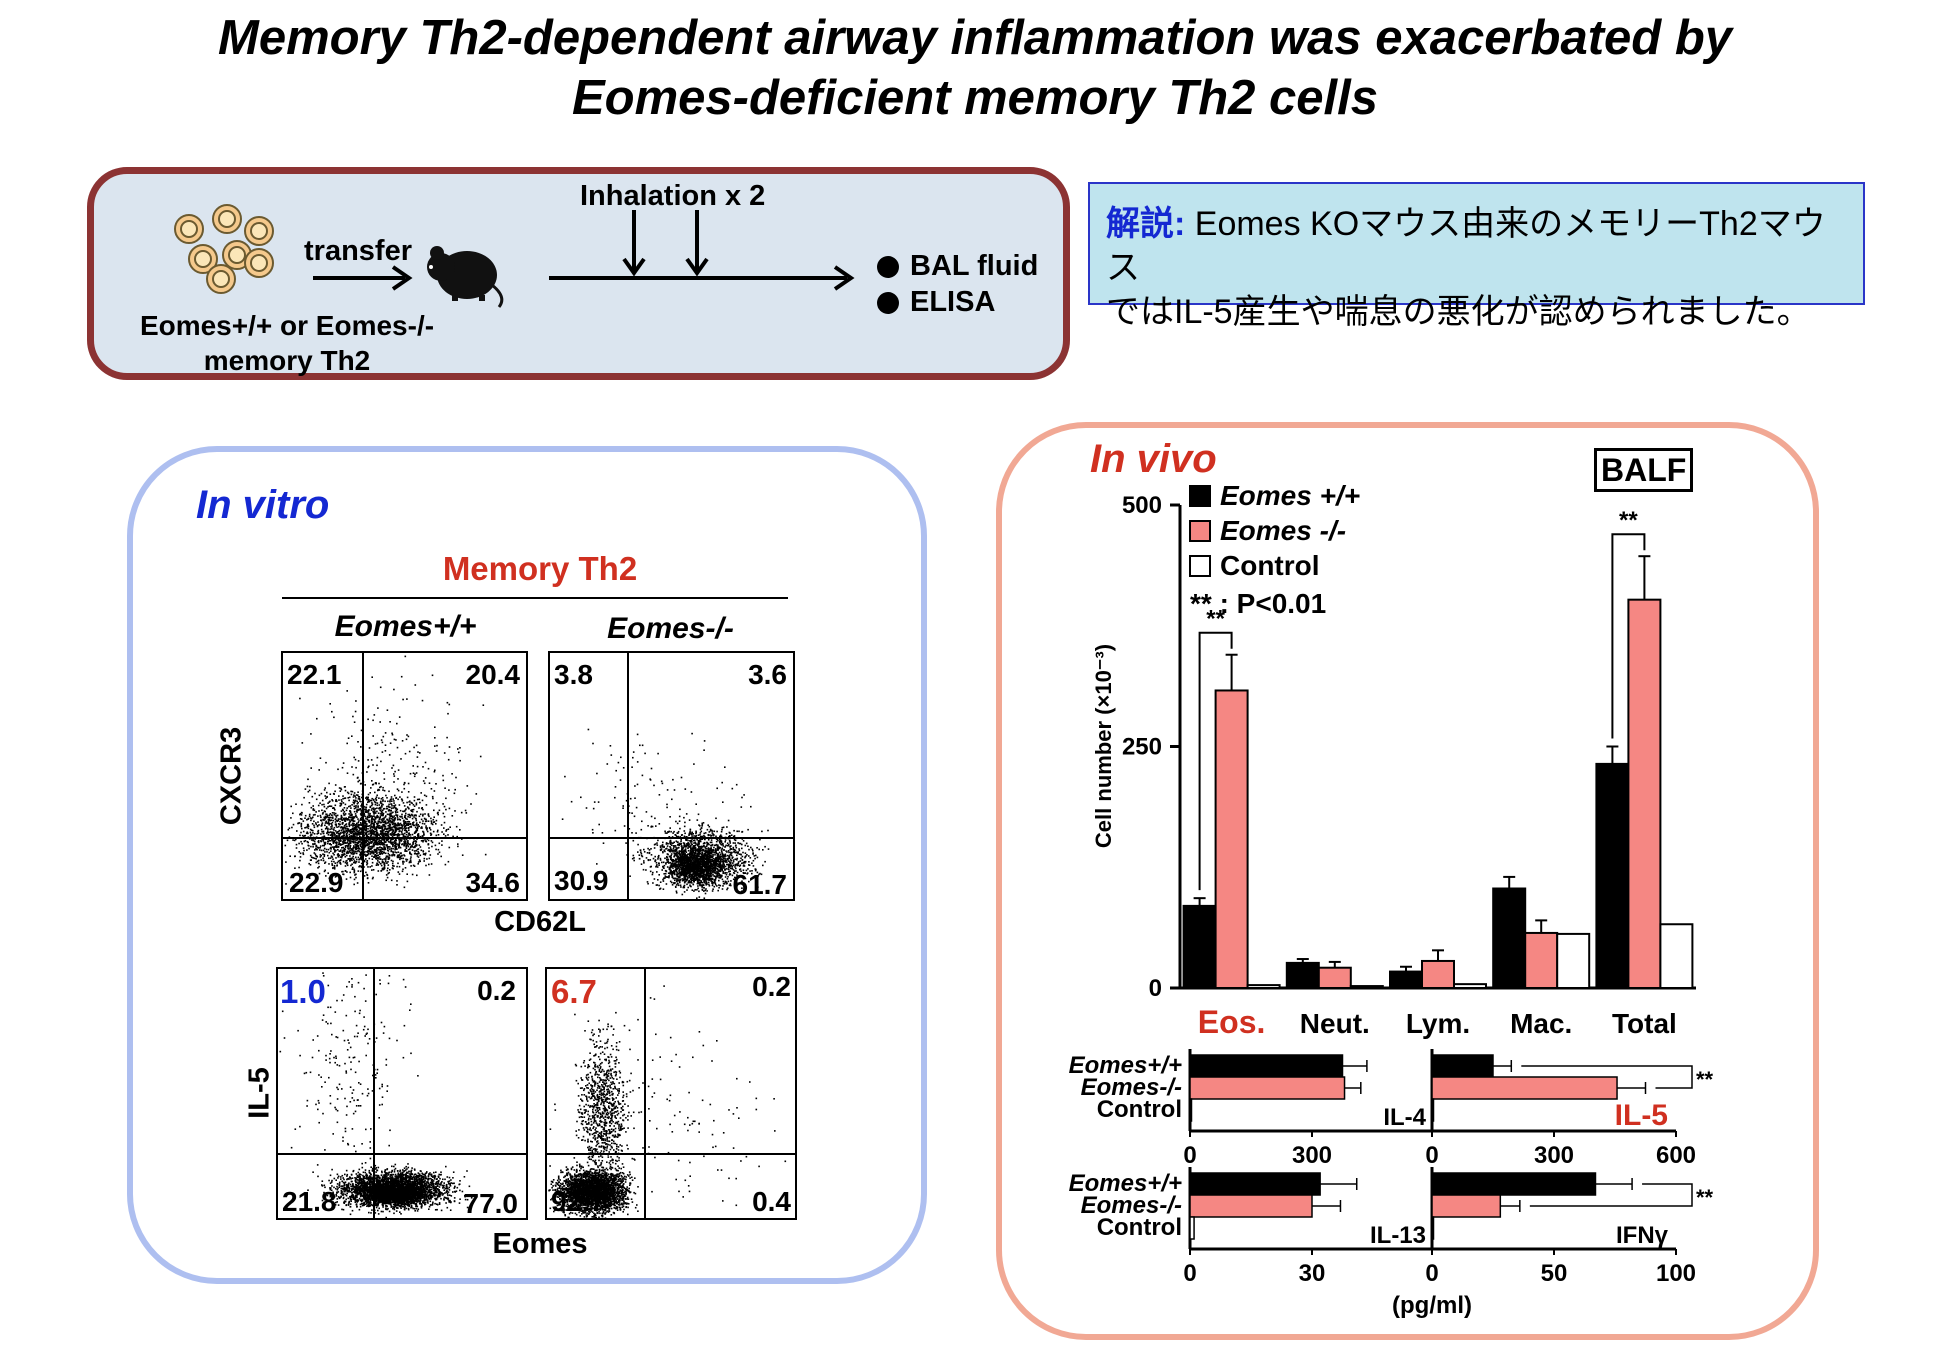 The image size is (1950, 1350). Describe the element at coordinates (1398, 1235) in the screenshot. I see `h-chart-title: IL-13` at that location.